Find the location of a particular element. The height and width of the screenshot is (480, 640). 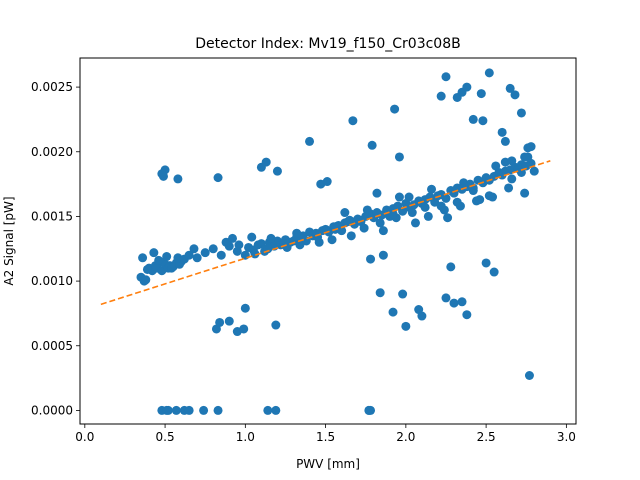

y-tick-label: 0.0015 is located at coordinates (52, 216).